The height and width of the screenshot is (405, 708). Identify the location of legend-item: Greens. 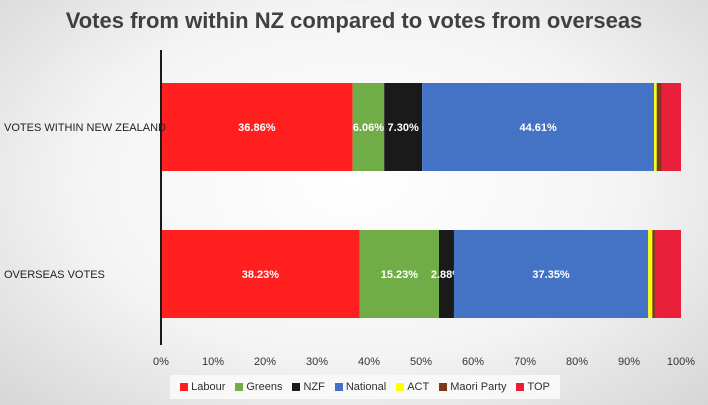
(258, 387).